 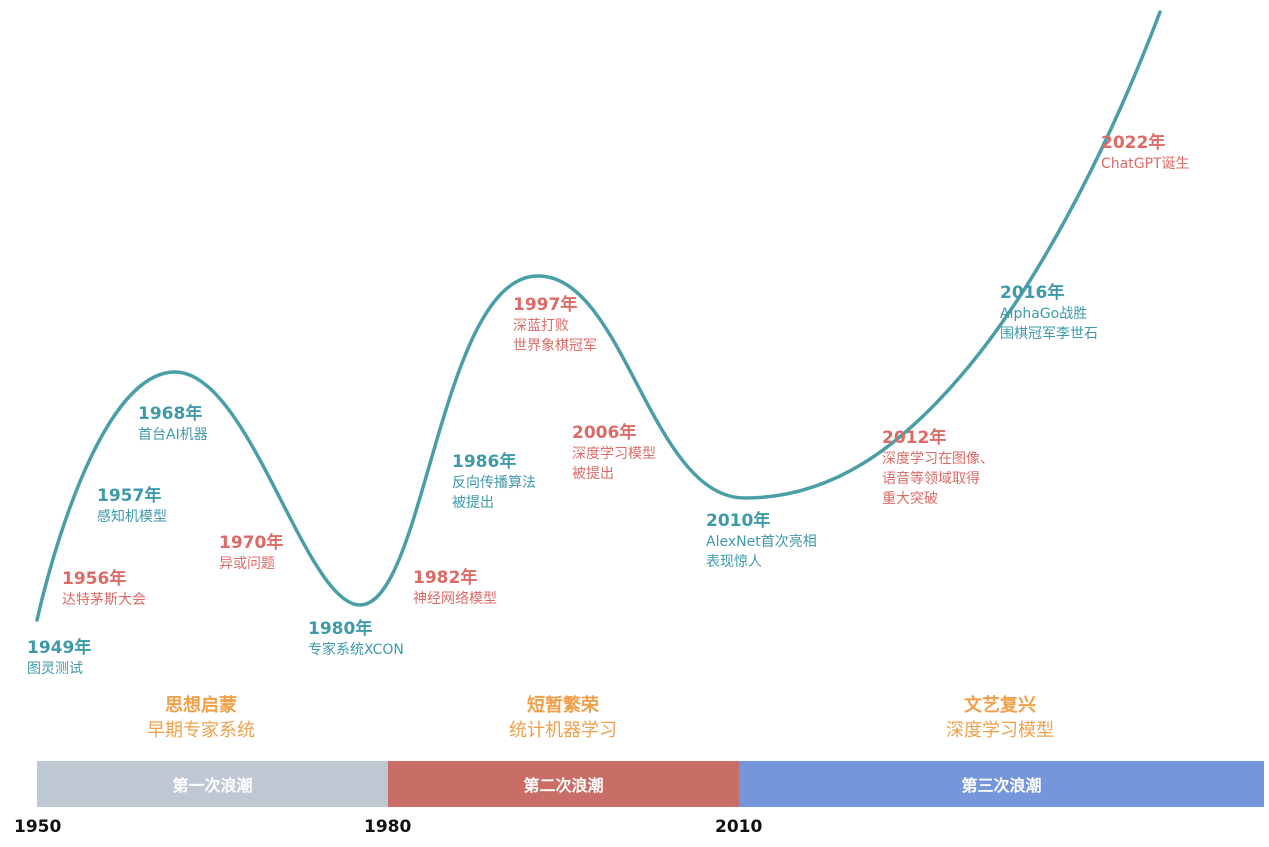 I want to click on event-desc: 深度学习模型, so click(x=614, y=454).